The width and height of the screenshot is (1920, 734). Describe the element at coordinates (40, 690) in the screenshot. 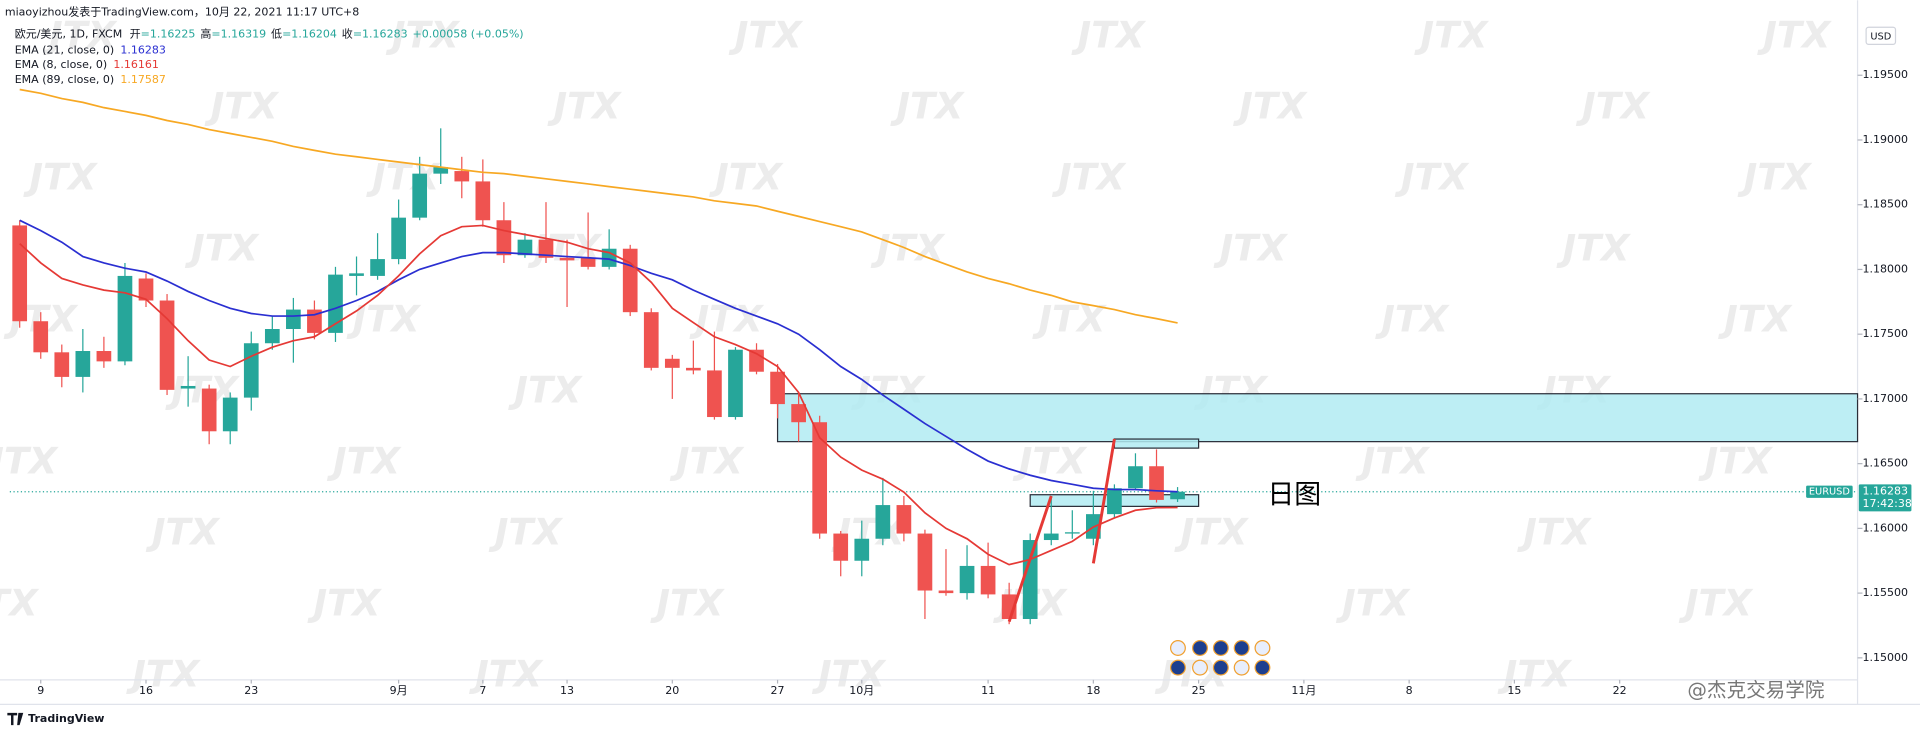

I see `x-tick-label: 9` at that location.